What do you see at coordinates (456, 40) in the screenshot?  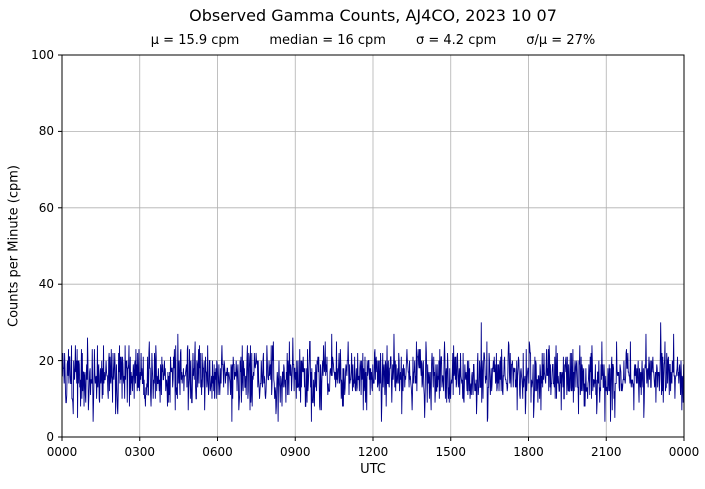 I see `stat-sigma: σ = 4.2 cpm` at bounding box center [456, 40].